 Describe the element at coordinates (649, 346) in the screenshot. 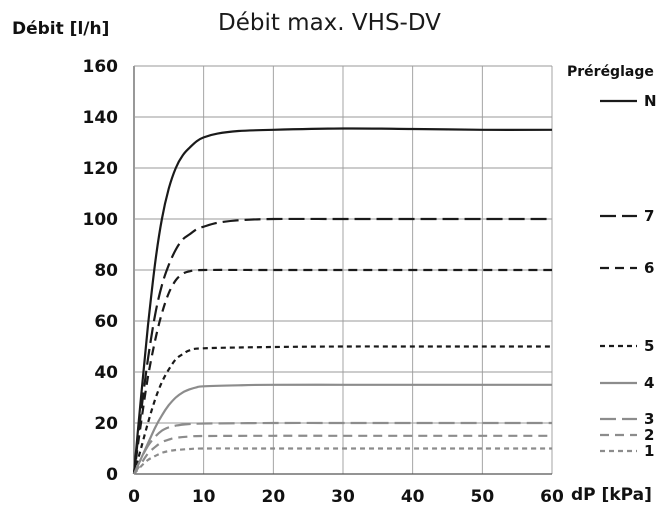

I see `legend-label-5: 5` at that location.